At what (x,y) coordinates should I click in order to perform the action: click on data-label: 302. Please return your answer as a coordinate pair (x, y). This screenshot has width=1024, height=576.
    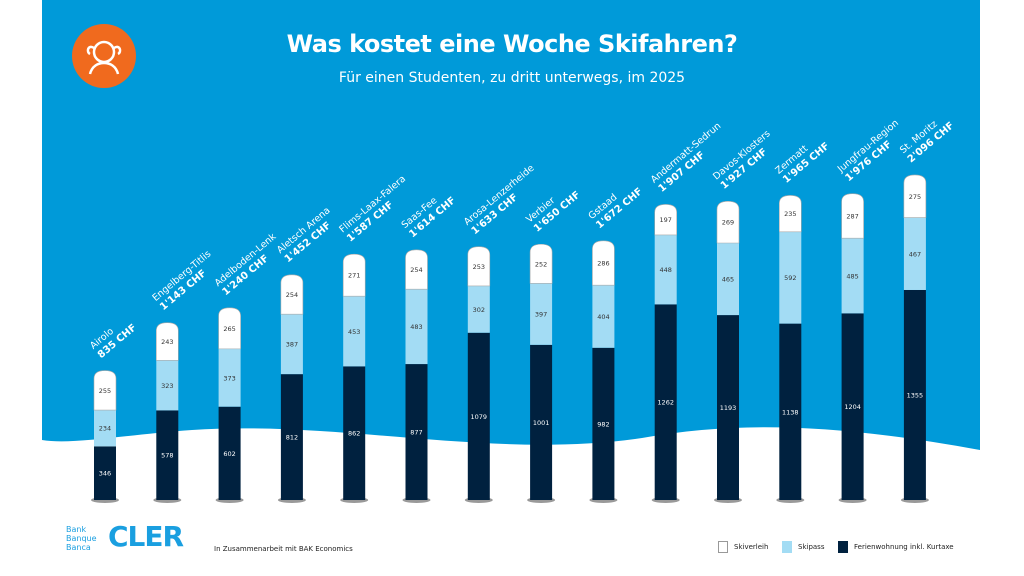
    Looking at the image, I should click on (479, 310).